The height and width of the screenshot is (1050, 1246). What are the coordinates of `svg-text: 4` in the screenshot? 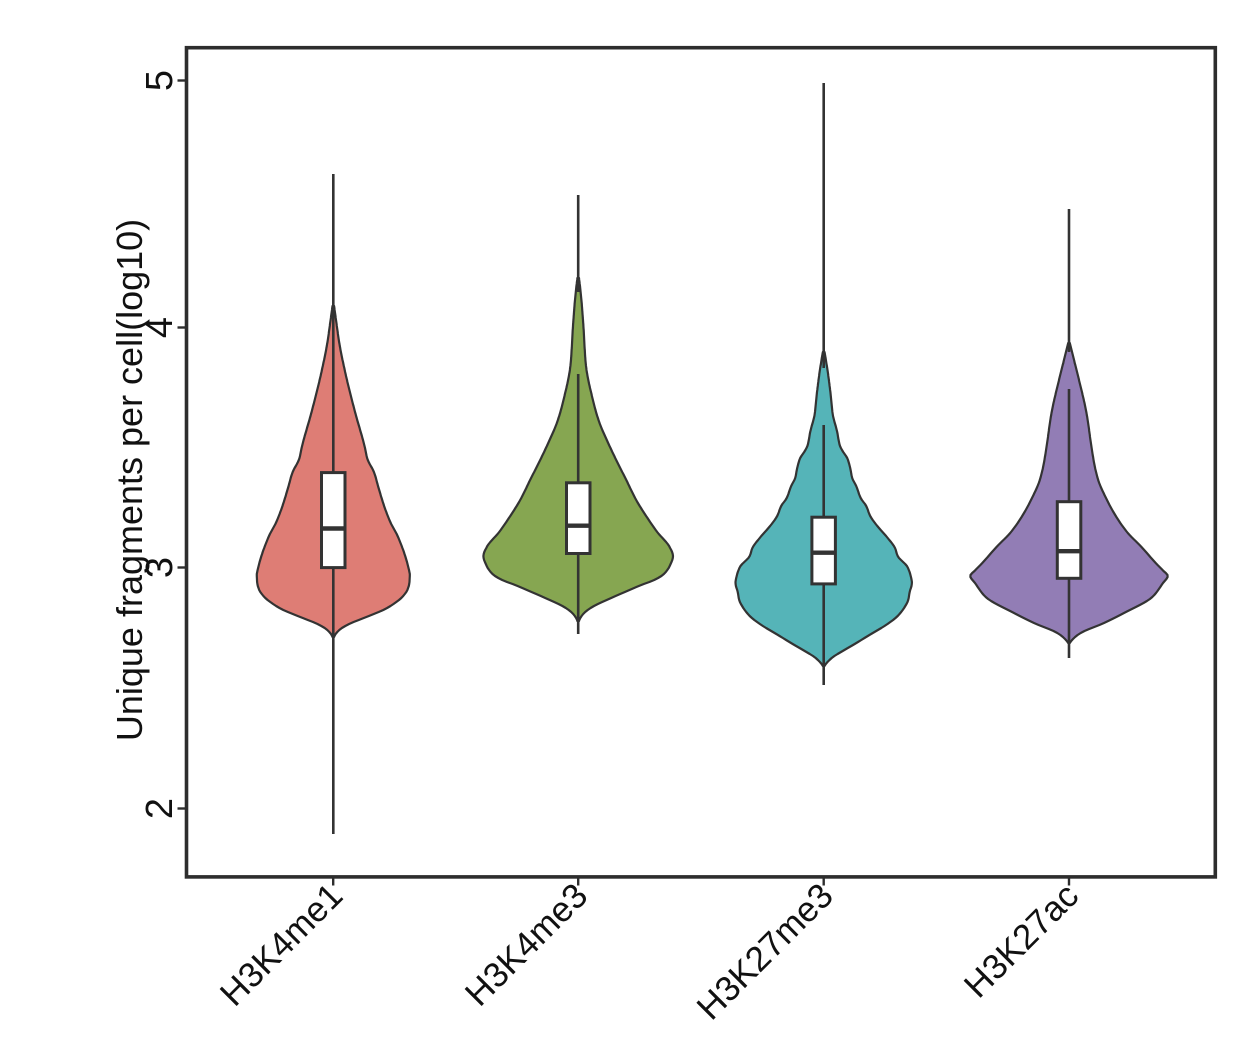 It's located at (160, 327).